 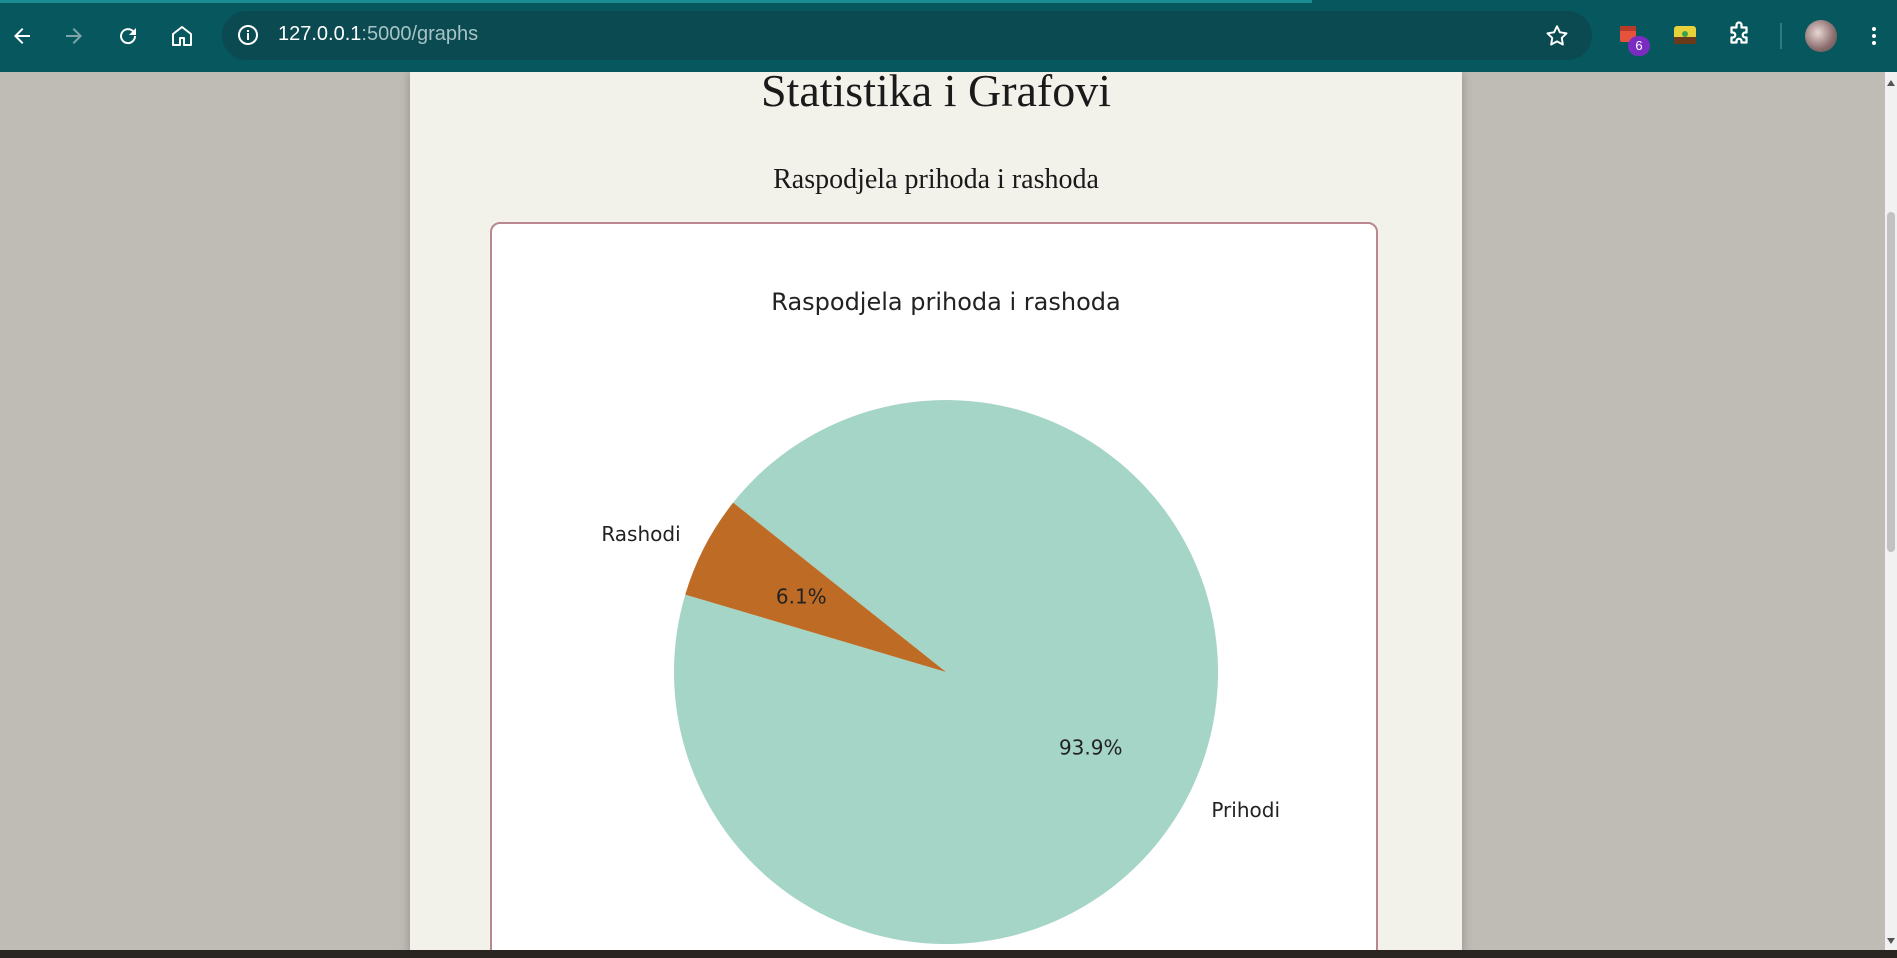 I want to click on browser-menu-button, so click(x=1874, y=36).